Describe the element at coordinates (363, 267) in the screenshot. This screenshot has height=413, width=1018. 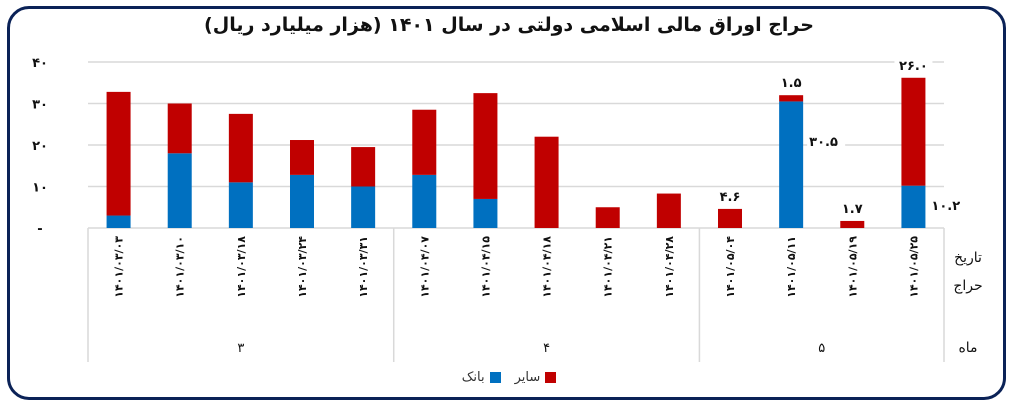
I see `x-tick-label: ۱۴۰۱/۰۳/۳۱` at that location.